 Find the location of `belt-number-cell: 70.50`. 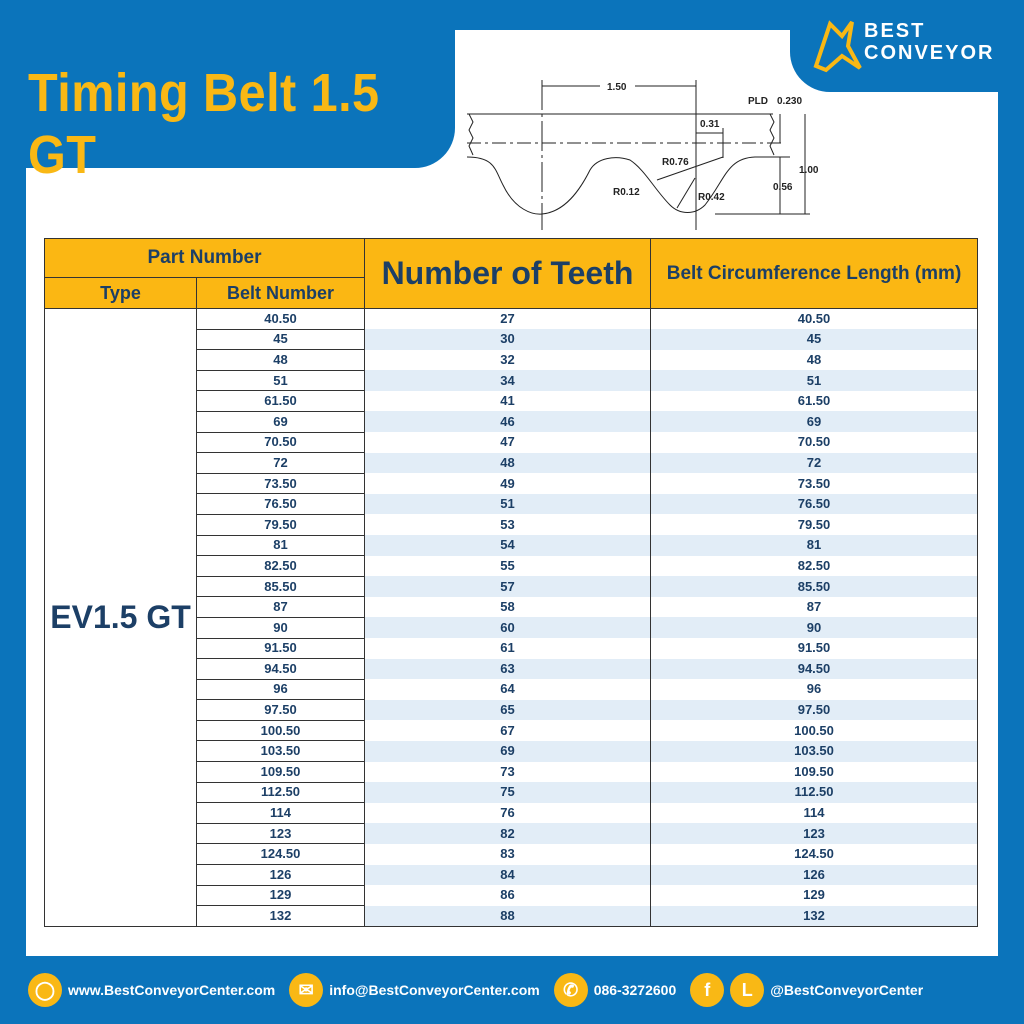

belt-number-cell: 70.50 is located at coordinates (280, 442).